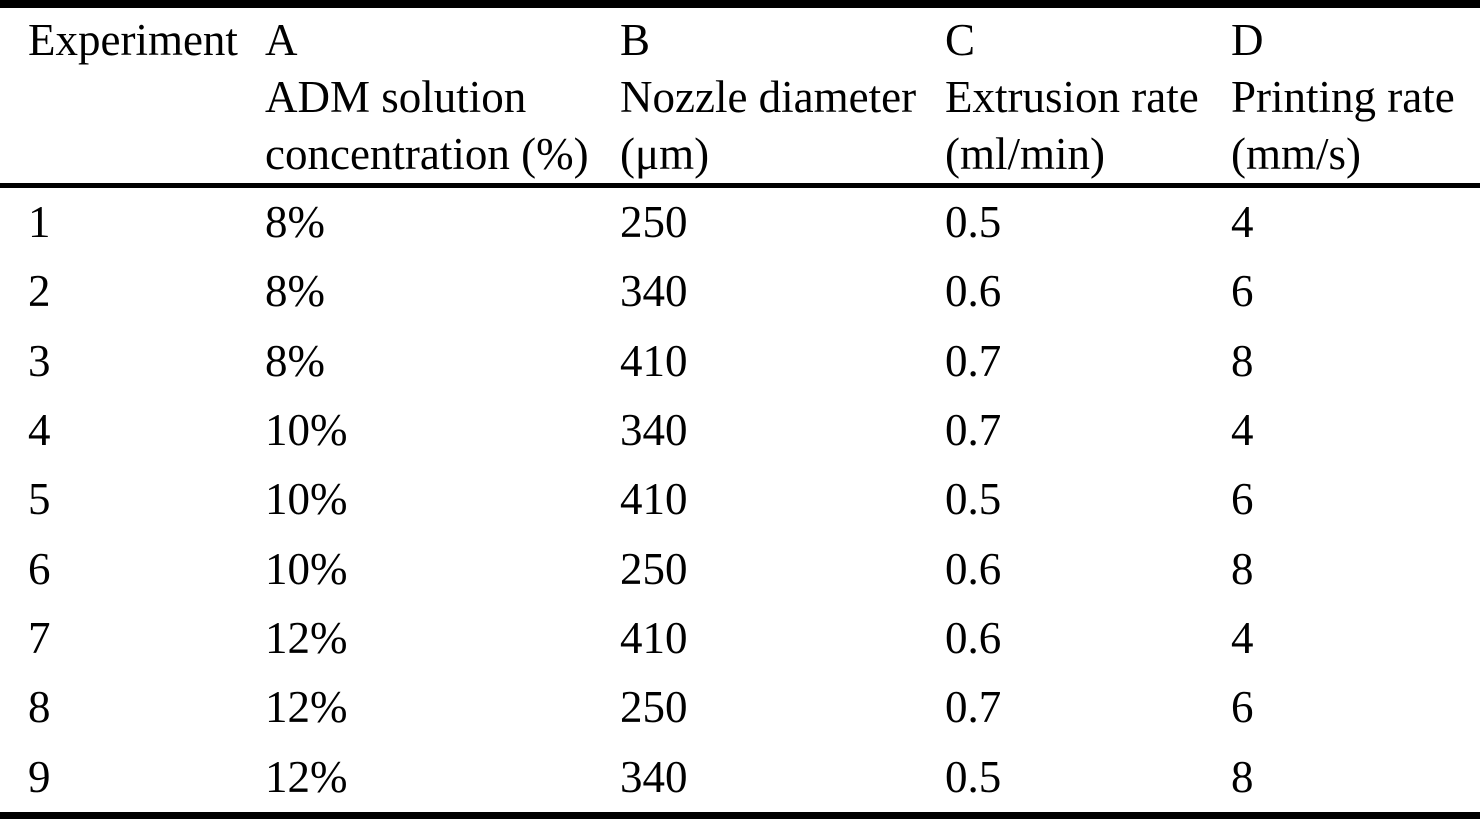  I want to click on table-row: 6 10% 250 0.6 8, so click(740, 568).